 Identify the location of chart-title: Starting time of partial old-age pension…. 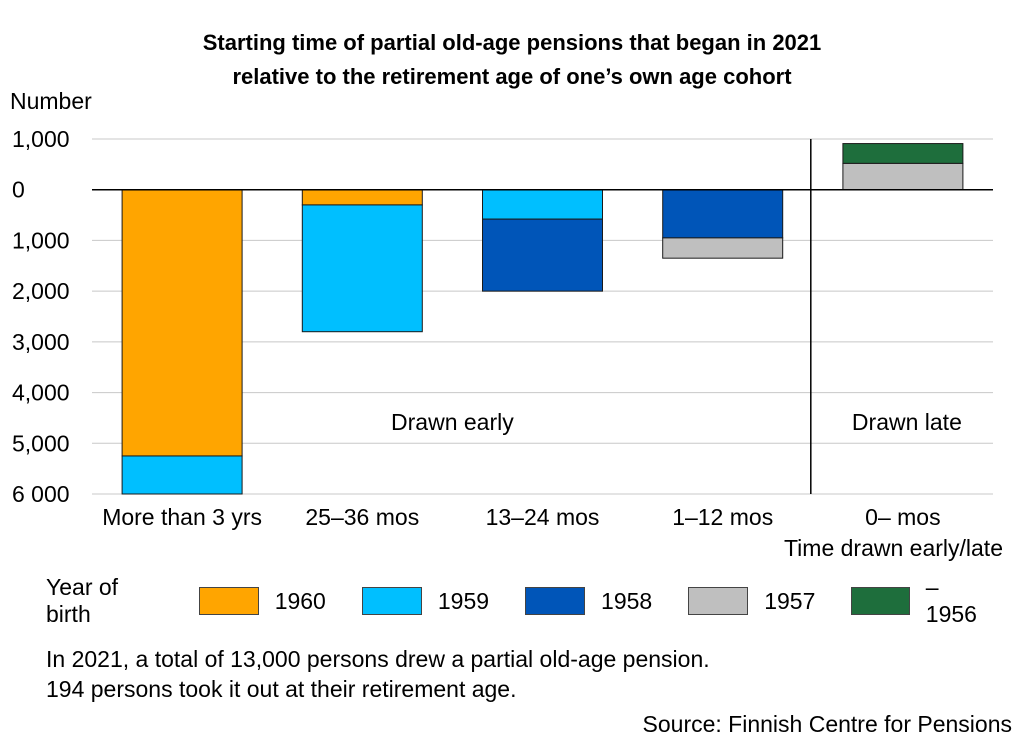
(512, 60).